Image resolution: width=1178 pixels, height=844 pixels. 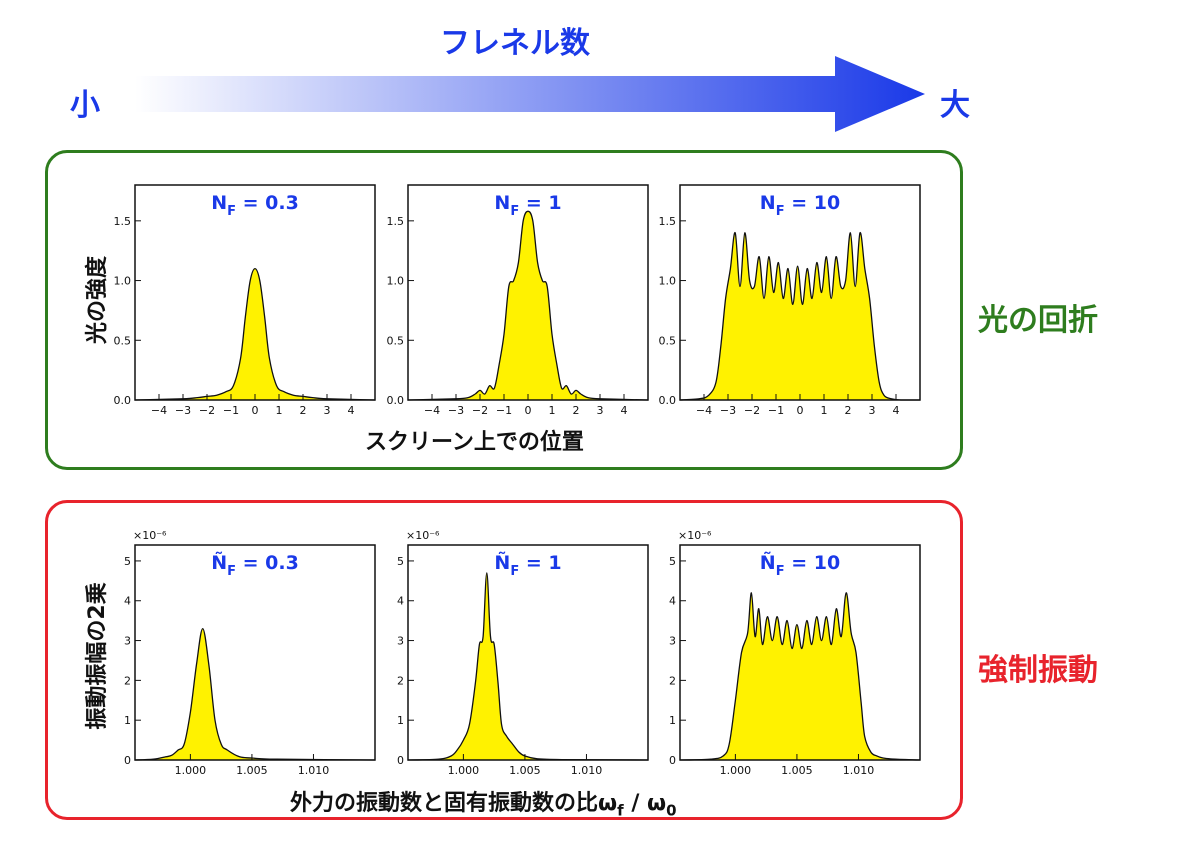 What do you see at coordinates (955, 105) in the screenshot?
I see `large-label: 大` at bounding box center [955, 105].